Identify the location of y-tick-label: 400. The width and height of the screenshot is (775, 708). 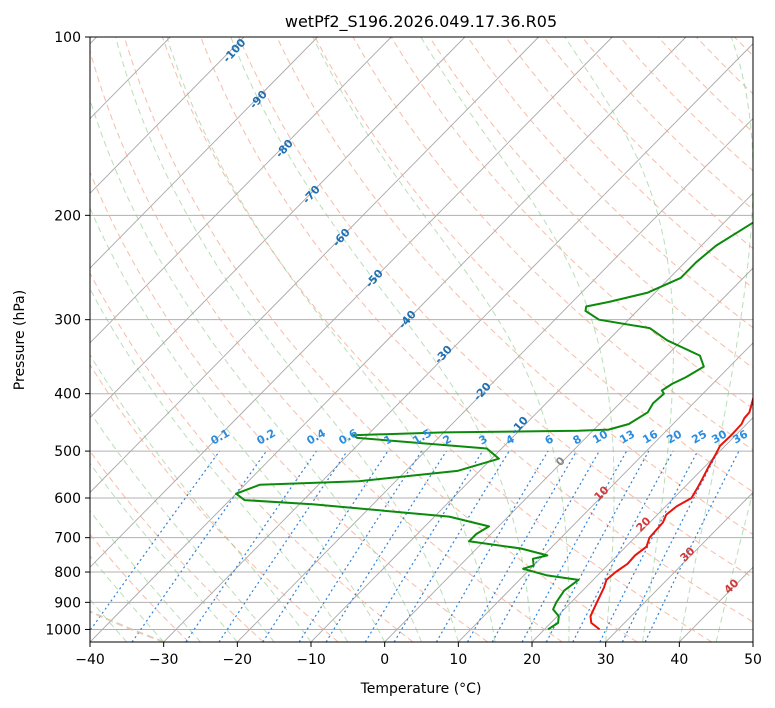
(67, 395).